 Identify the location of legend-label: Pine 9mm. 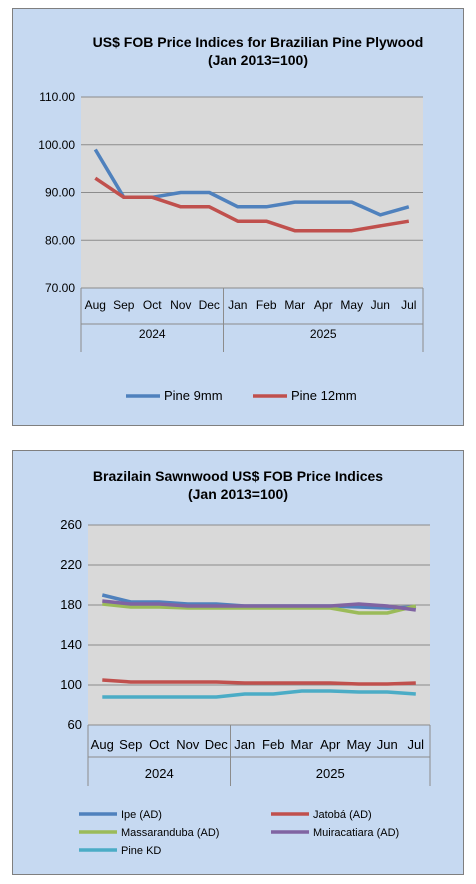
(193, 395).